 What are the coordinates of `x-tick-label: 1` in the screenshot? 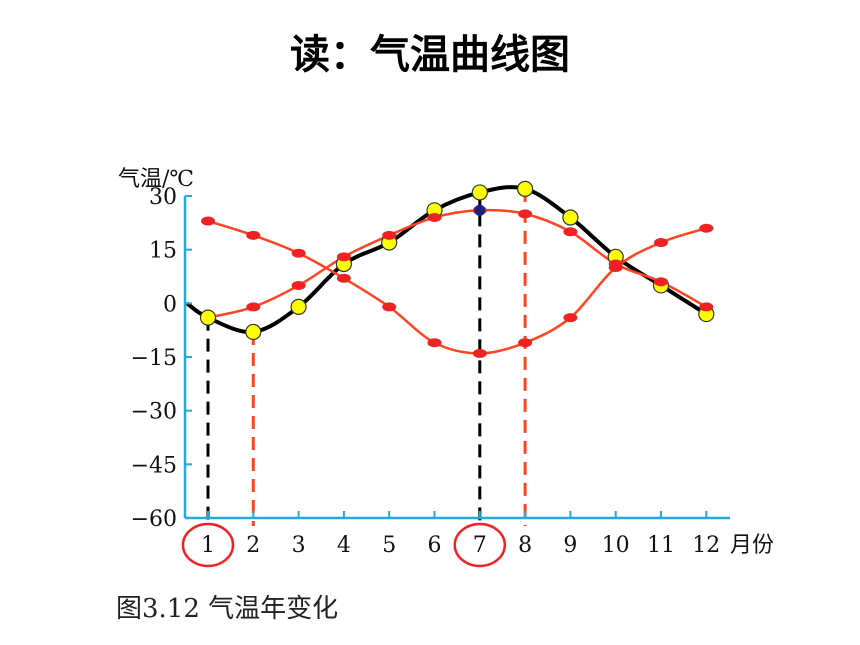 It's located at (208, 545).